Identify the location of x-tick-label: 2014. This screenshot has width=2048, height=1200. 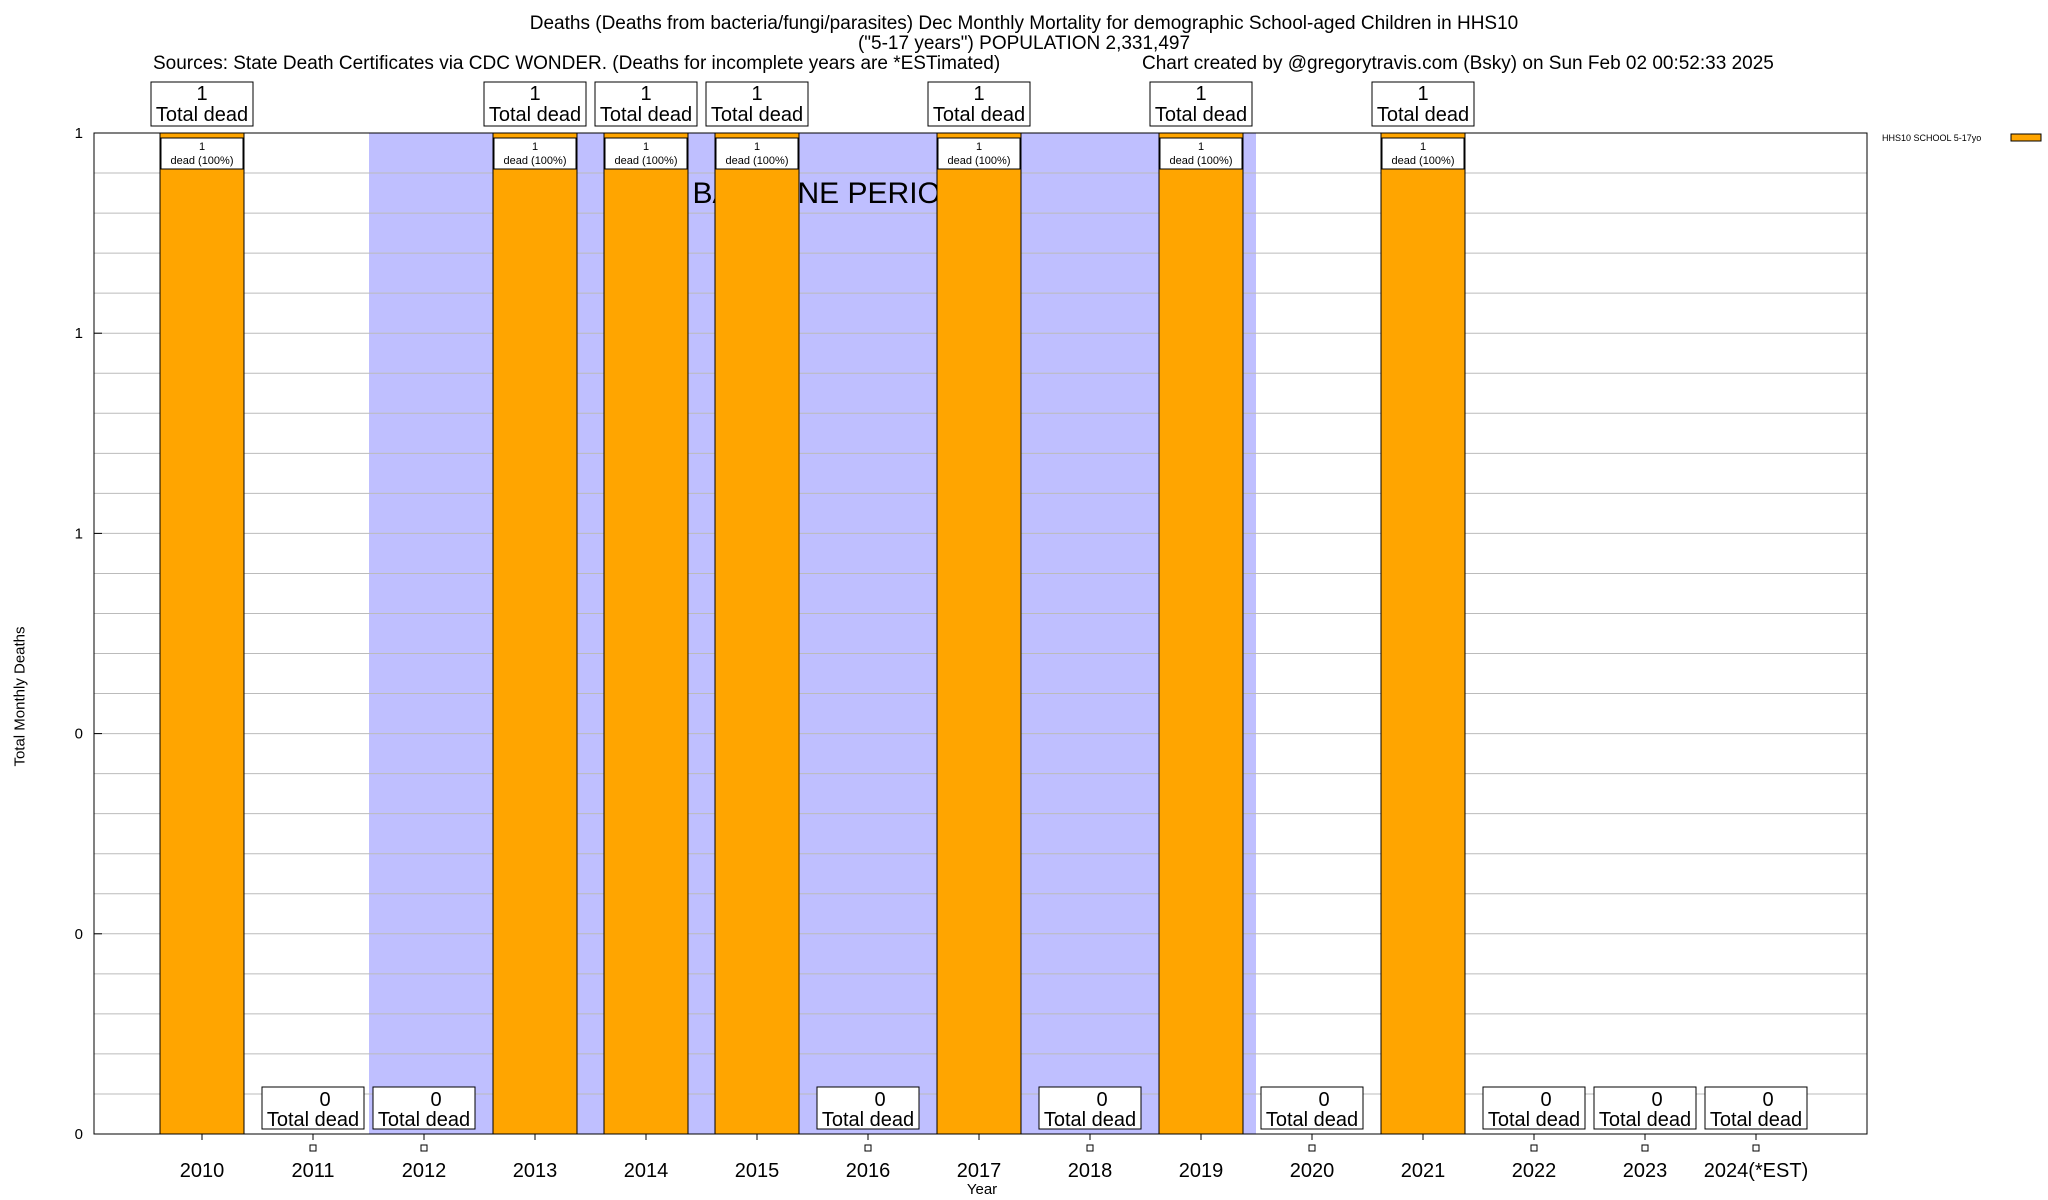
(646, 1171).